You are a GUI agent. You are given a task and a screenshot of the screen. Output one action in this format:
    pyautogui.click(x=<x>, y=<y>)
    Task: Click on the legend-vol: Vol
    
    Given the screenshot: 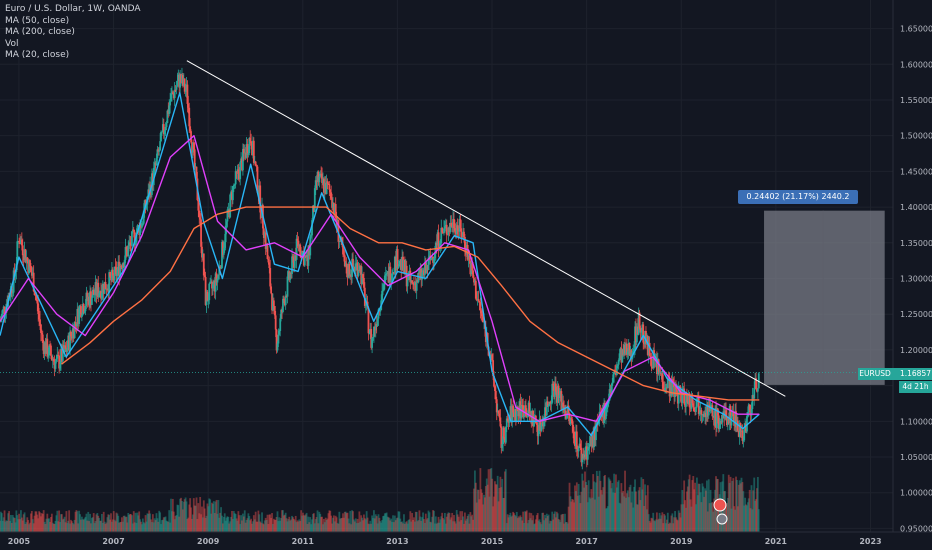 What is the action you would take?
    pyautogui.click(x=12, y=43)
    